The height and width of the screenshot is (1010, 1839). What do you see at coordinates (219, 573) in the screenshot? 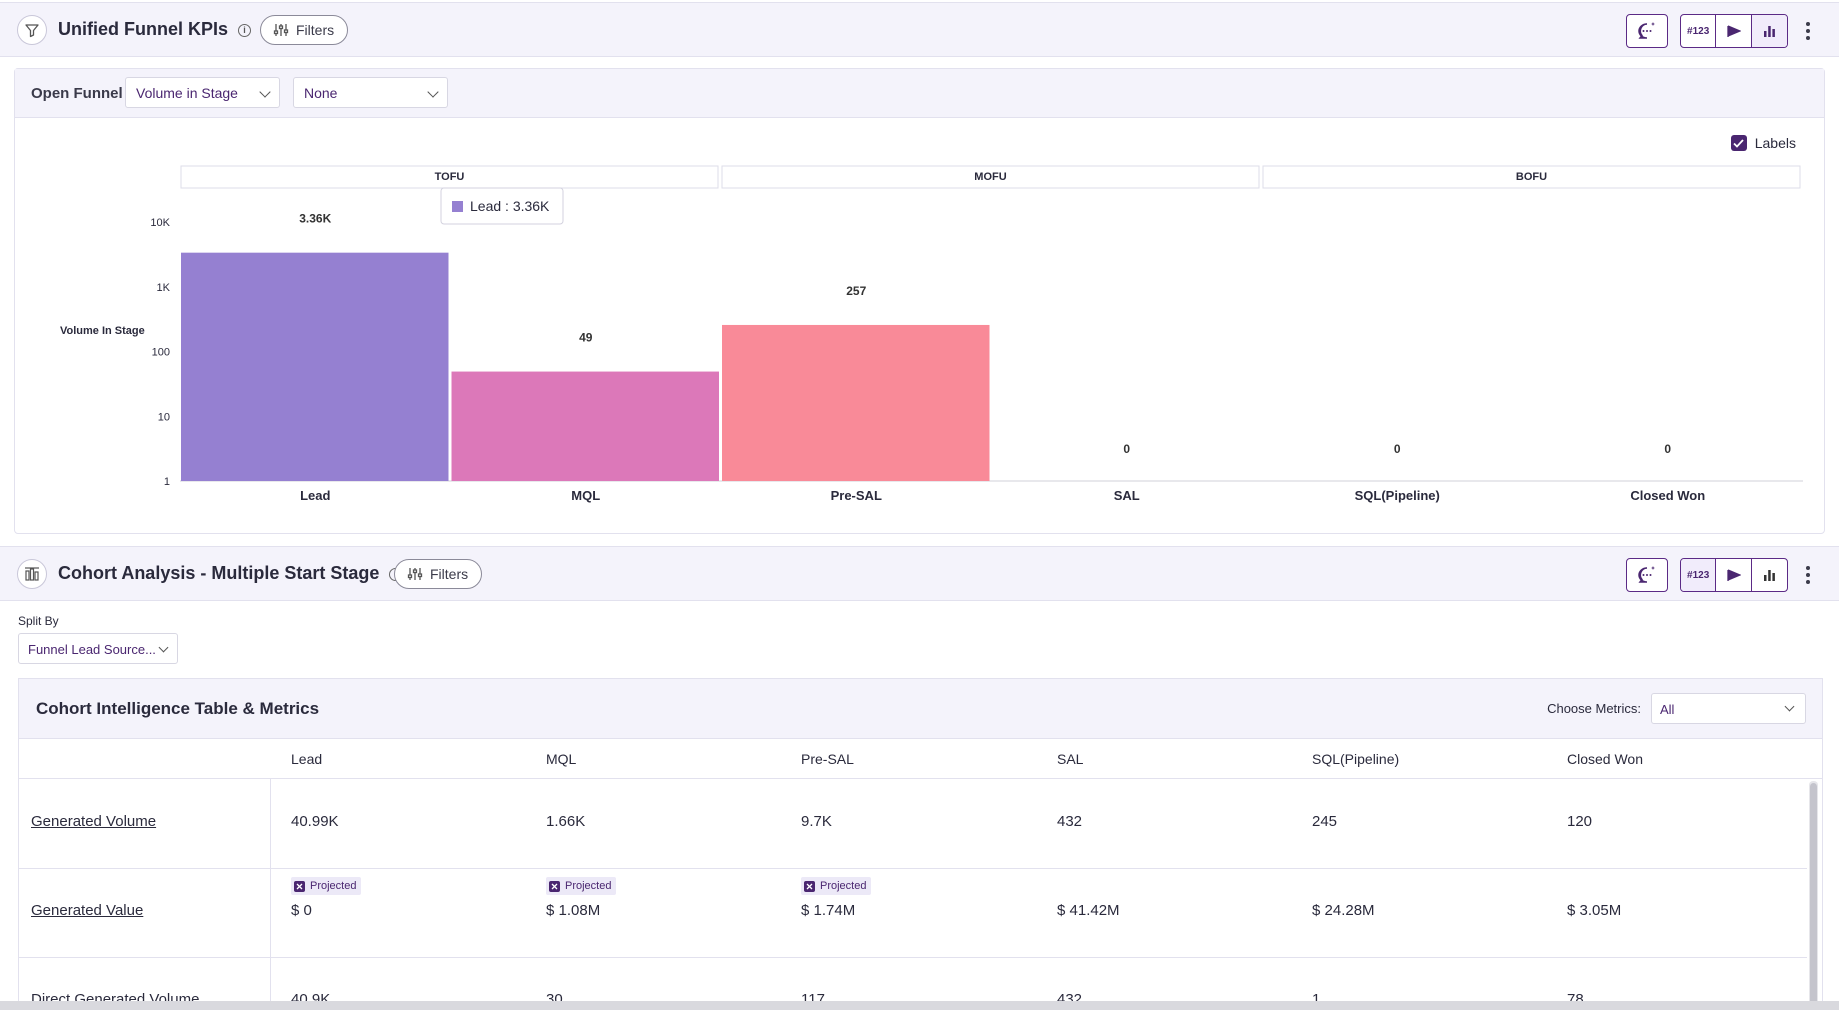
I see `cohort-widget-title: Cohort Analysis - Multiple Start Stage` at bounding box center [219, 573].